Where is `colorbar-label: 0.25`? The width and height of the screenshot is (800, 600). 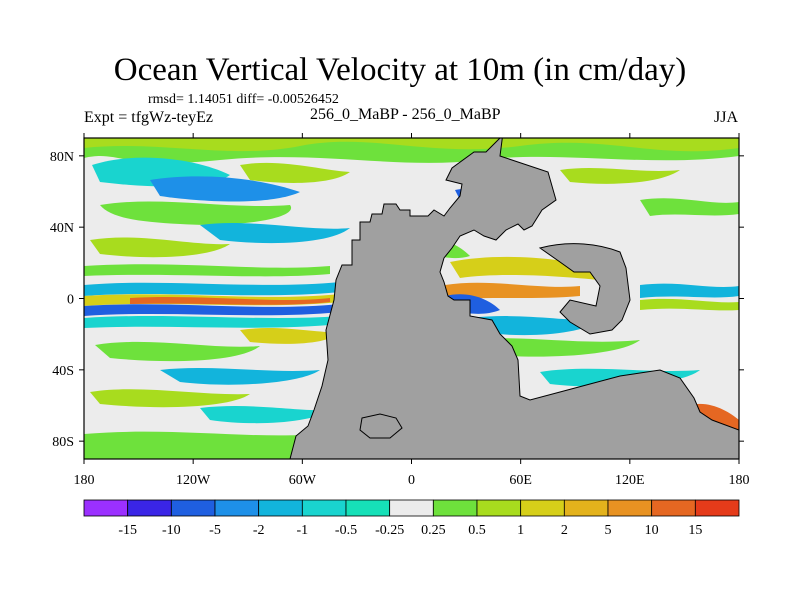
colorbar-label: 0.25 is located at coordinates (433, 530).